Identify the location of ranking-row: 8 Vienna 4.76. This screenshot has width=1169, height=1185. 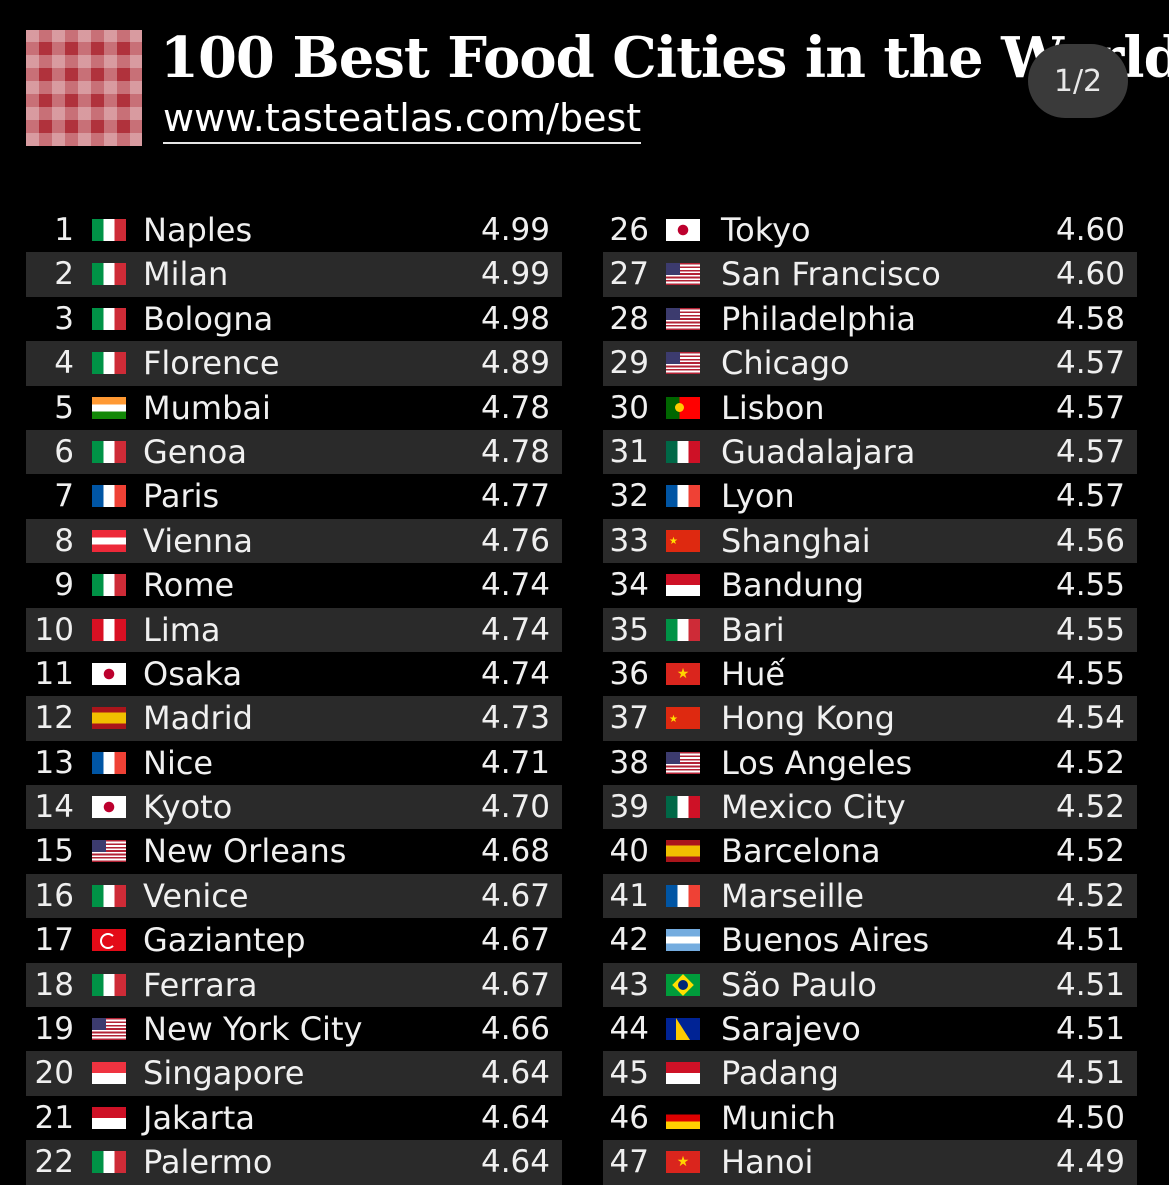
(294, 541).